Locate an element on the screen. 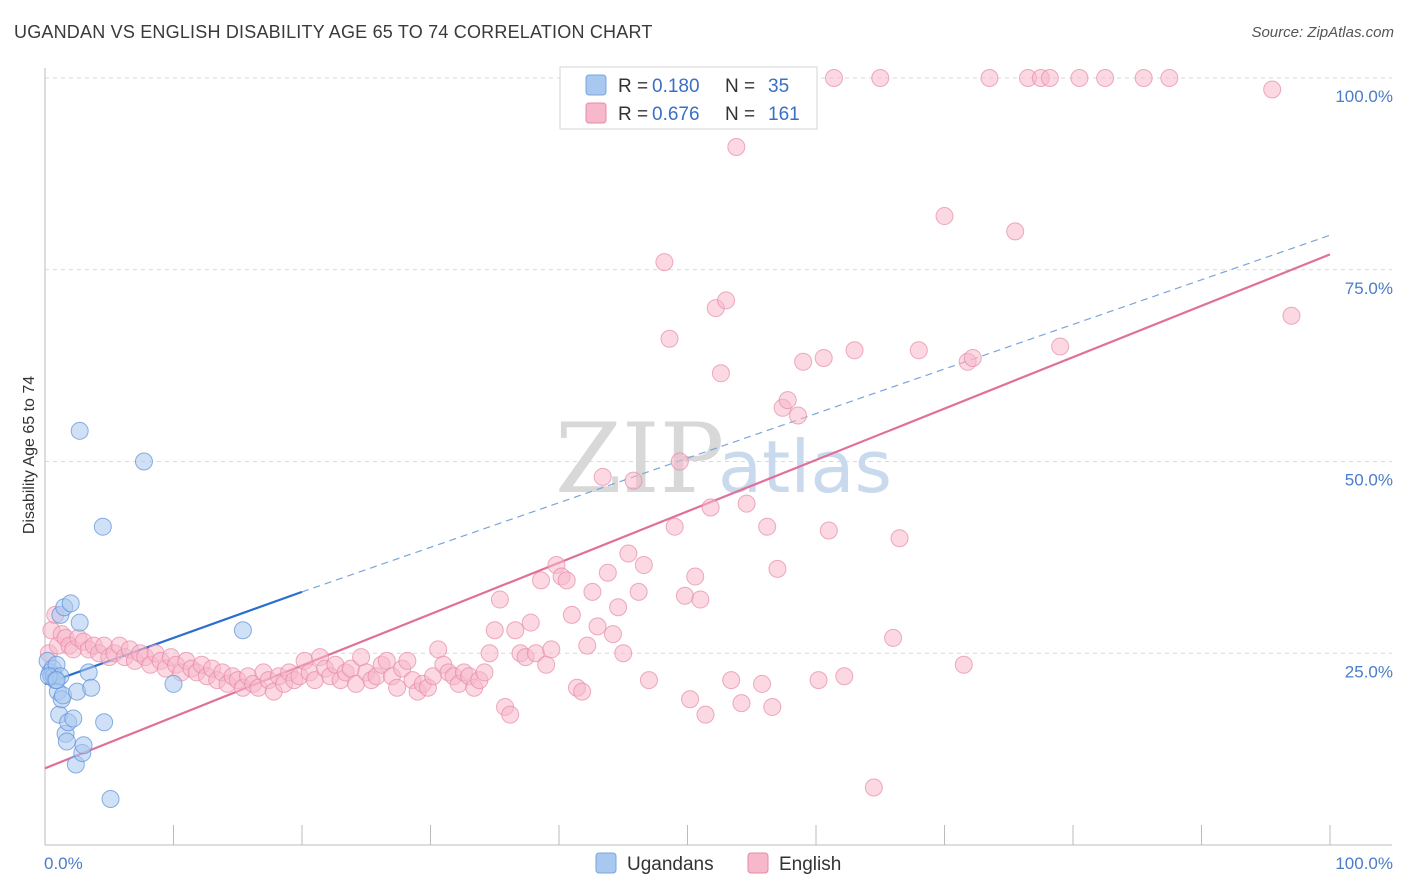 The image size is (1406, 892). bottom-legend-label: English is located at coordinates (810, 864).